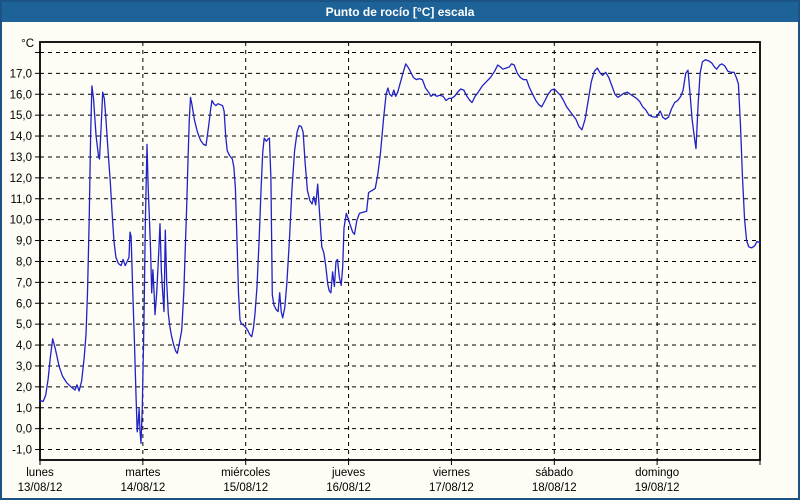 The height and width of the screenshot is (500, 800). Describe the element at coordinates (245, 473) in the screenshot. I see `x-tick-day-label: miércoles` at that location.